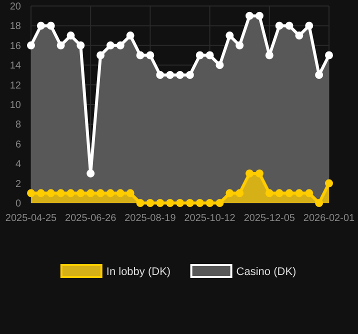 The height and width of the screenshot is (334, 358). Describe the element at coordinates (16, 26) in the screenshot. I see `y-tick-label: 18` at that location.